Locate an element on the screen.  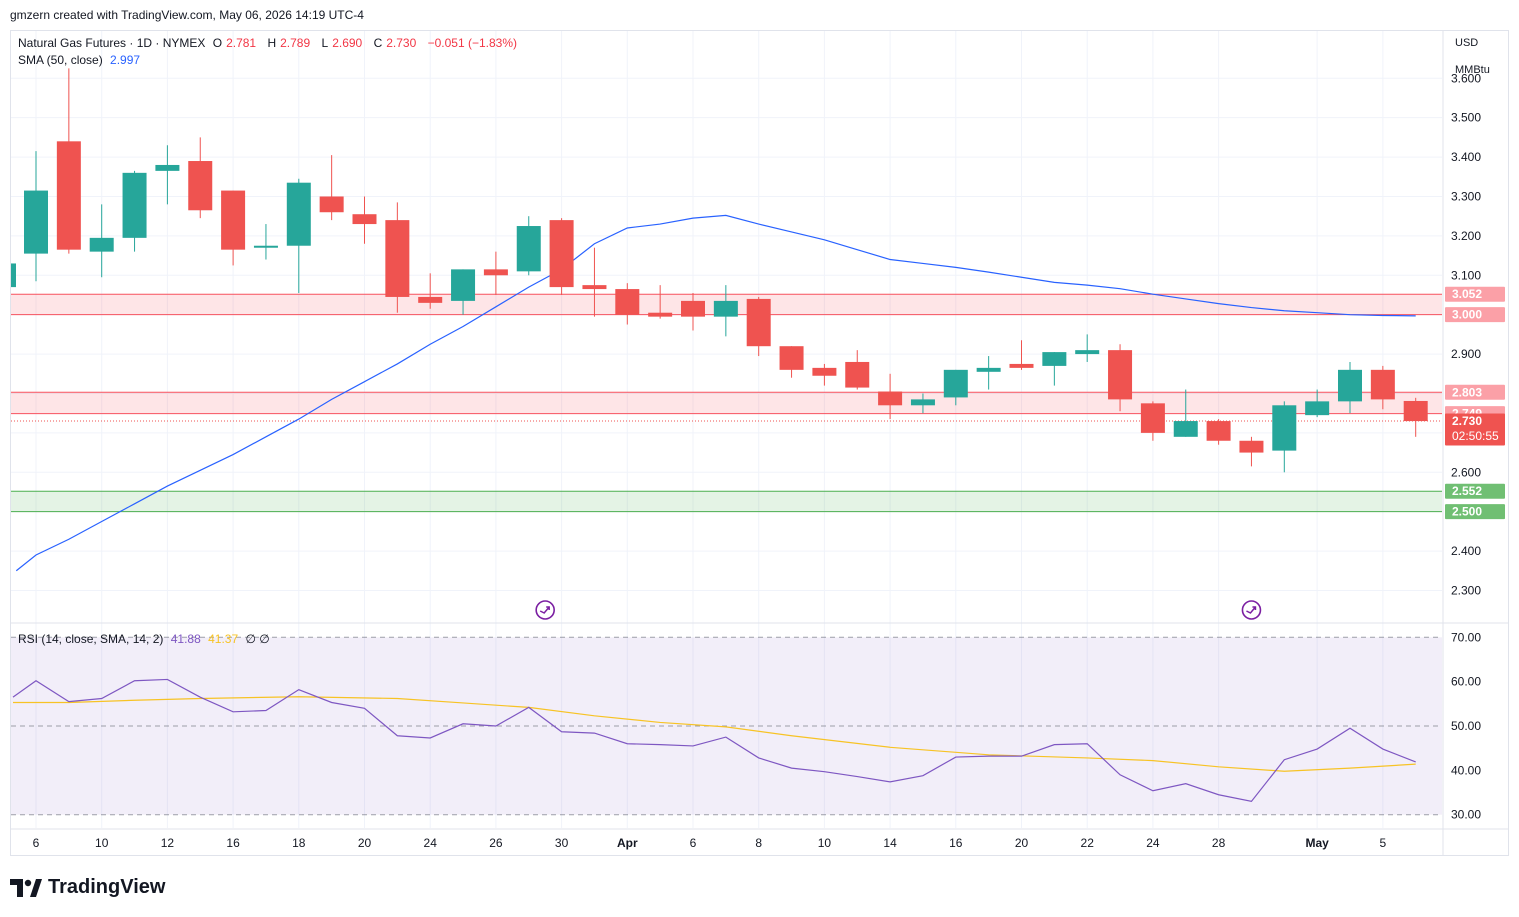
time-axis-label: 30 is located at coordinates (562, 843).